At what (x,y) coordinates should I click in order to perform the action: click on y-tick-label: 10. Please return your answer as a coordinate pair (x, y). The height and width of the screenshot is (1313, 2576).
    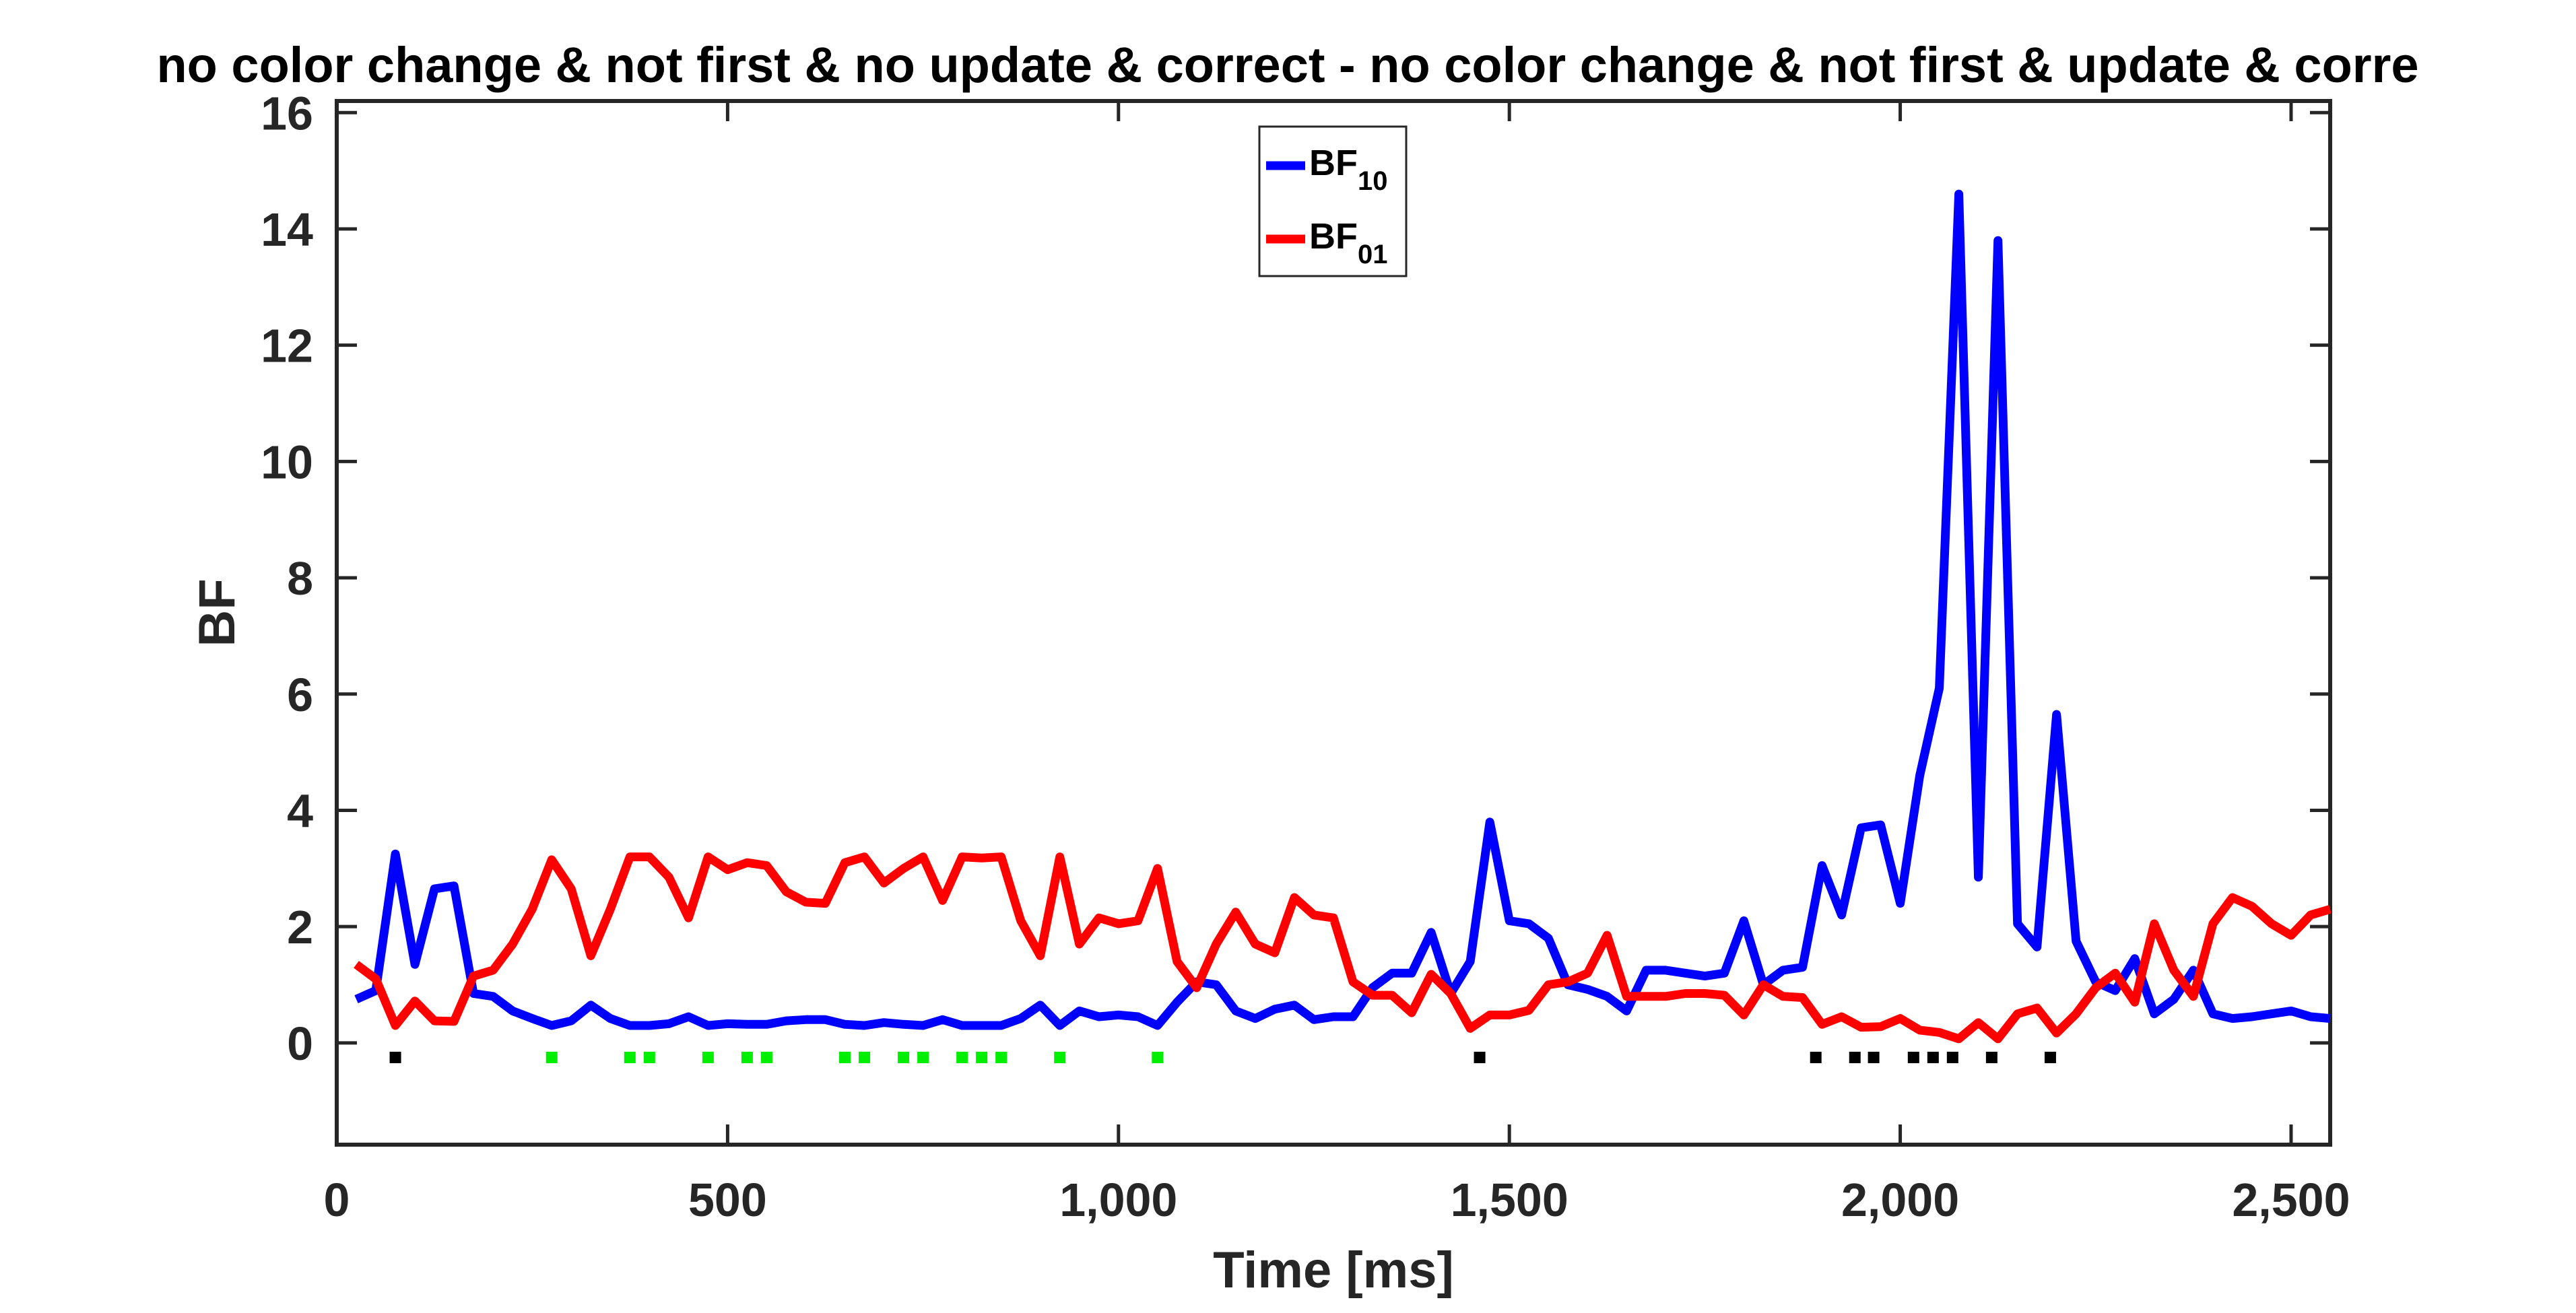
    Looking at the image, I should click on (287, 462).